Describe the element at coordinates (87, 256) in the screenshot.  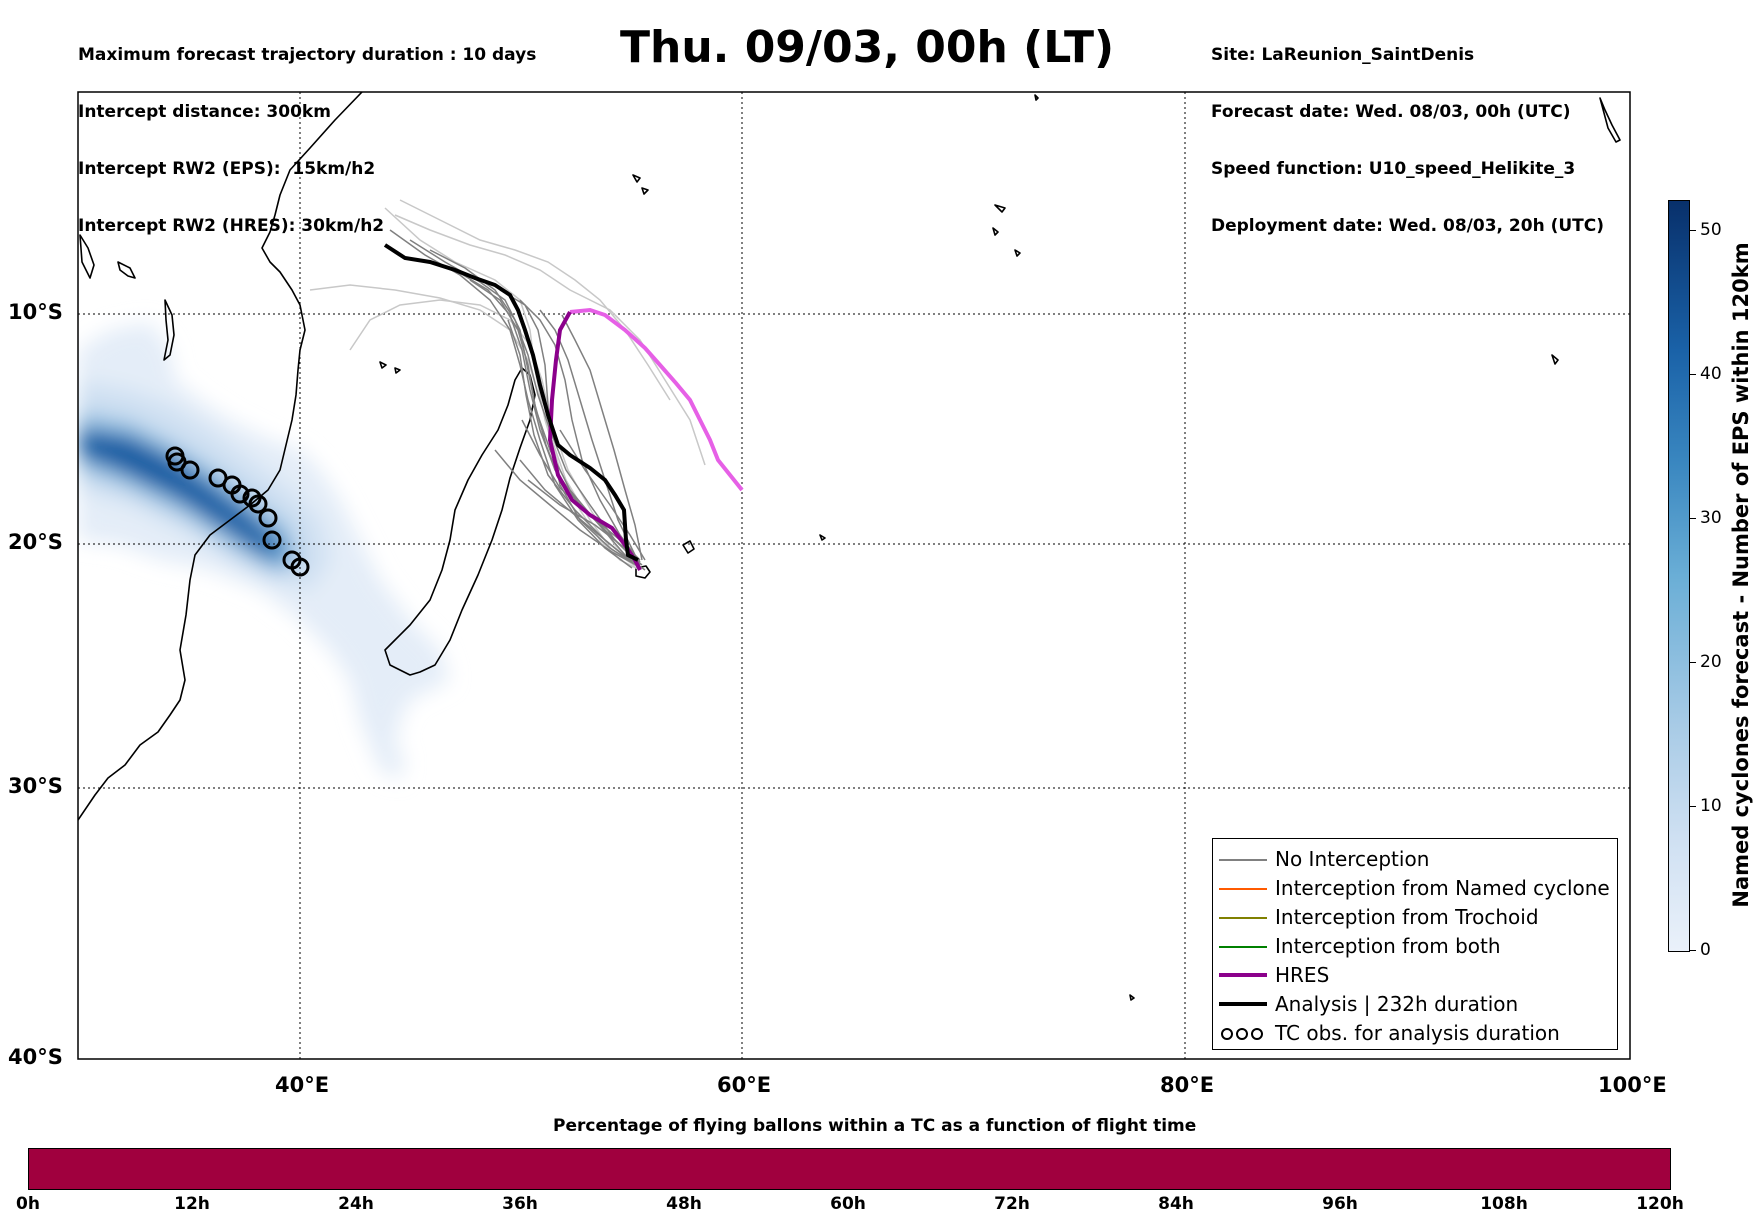
I see `lake-outline` at that location.